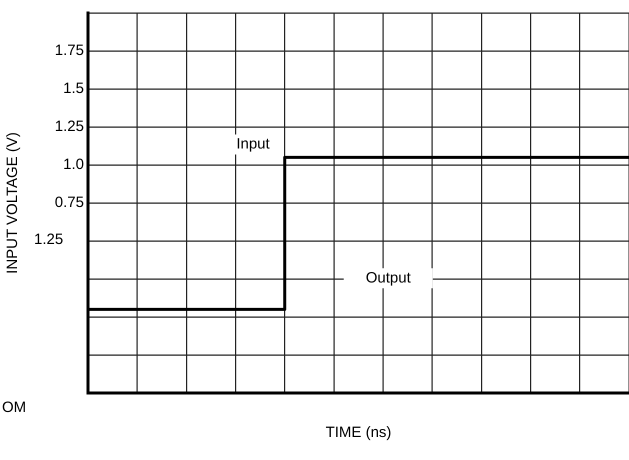 This screenshot has height=460, width=629. I want to click on annotation: Input, so click(253, 144).